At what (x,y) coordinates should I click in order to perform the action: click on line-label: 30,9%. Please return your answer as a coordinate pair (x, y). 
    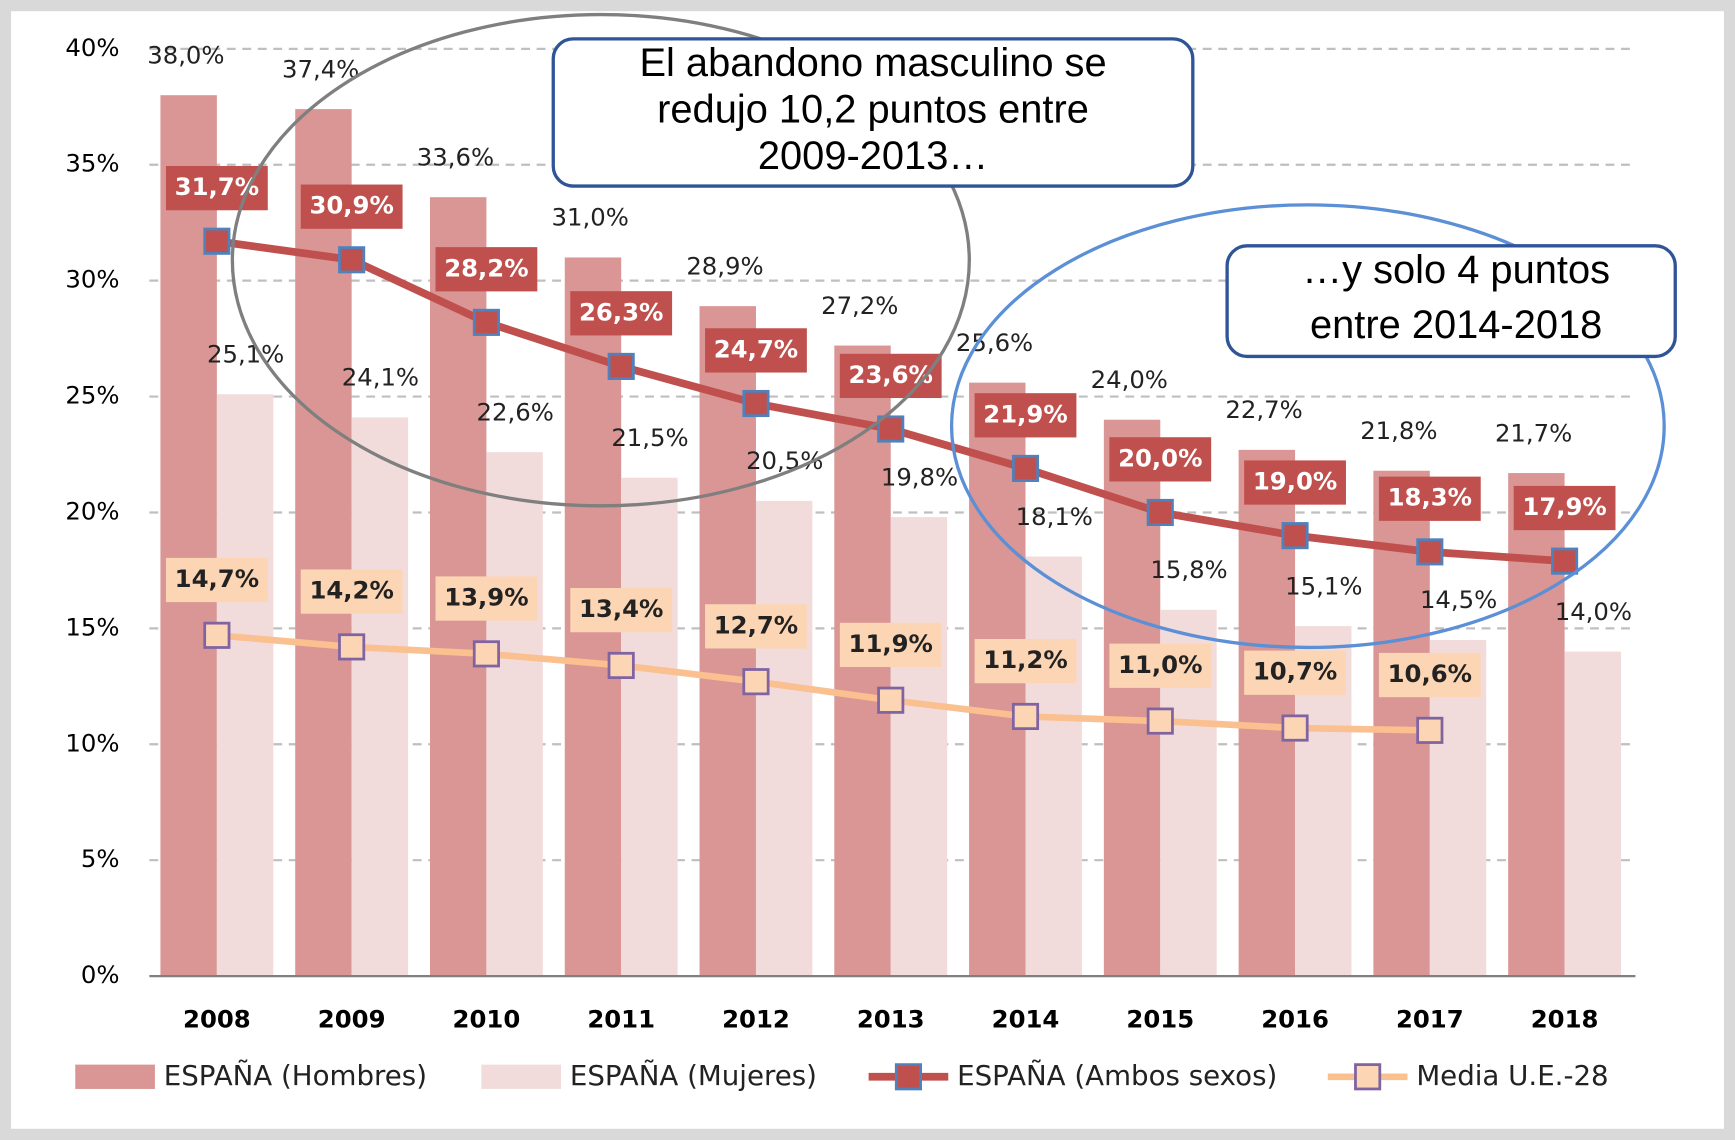
    Looking at the image, I should click on (351, 205).